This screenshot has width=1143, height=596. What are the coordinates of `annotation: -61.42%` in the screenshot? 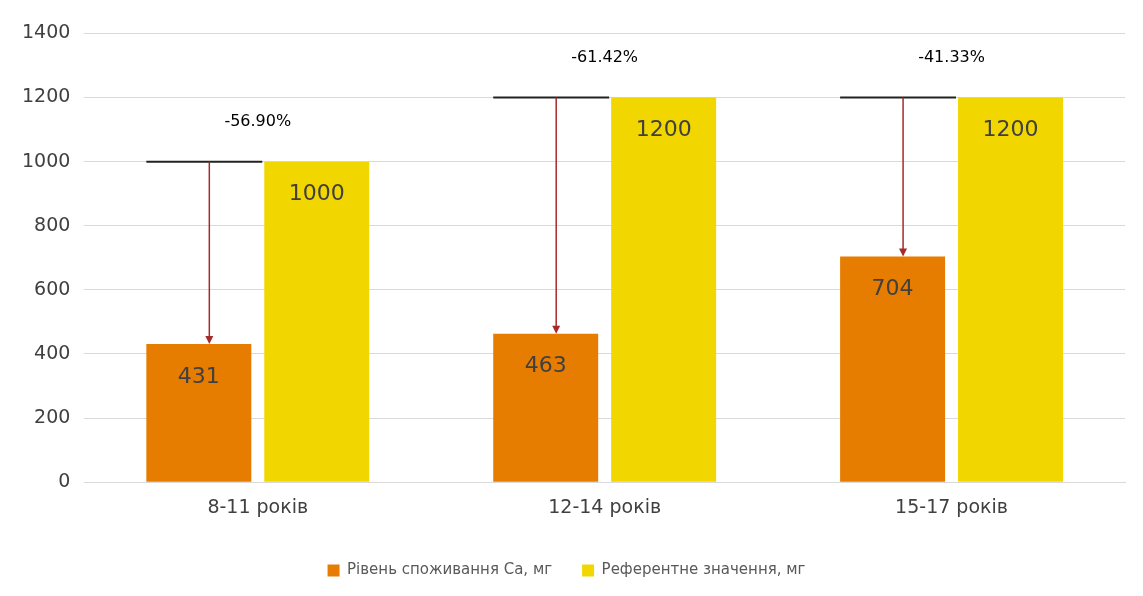 It's located at (605, 56).